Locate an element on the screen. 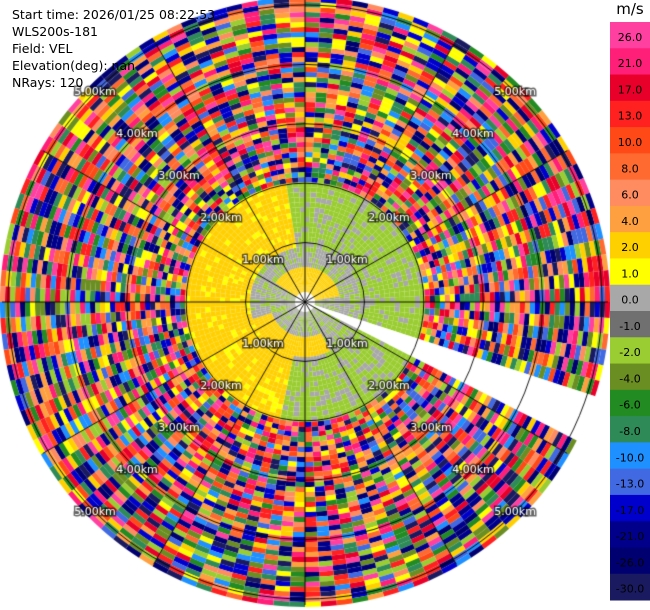 Image resolution: width=650 pixels, height=610 pixels. colorbar-tick-label: 1.0 is located at coordinates (630, 273).